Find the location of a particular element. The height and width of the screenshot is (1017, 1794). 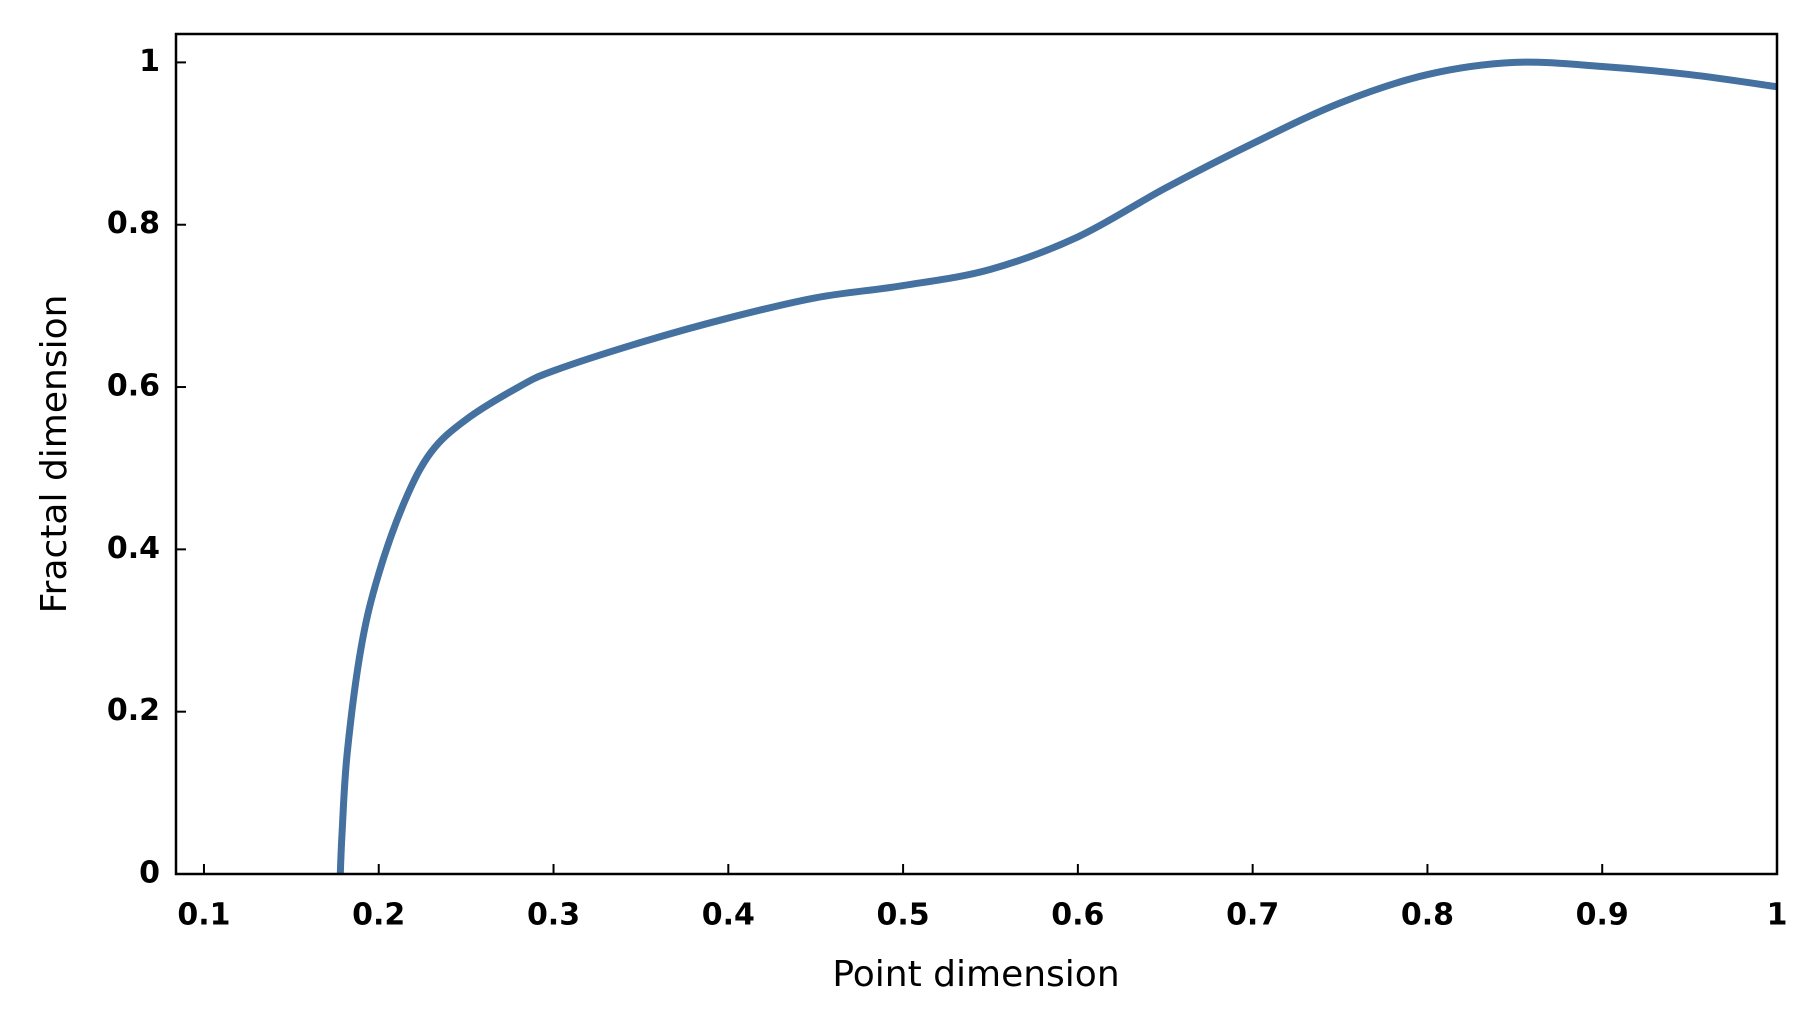

x-axis-label: Point dimension is located at coordinates (975, 974).